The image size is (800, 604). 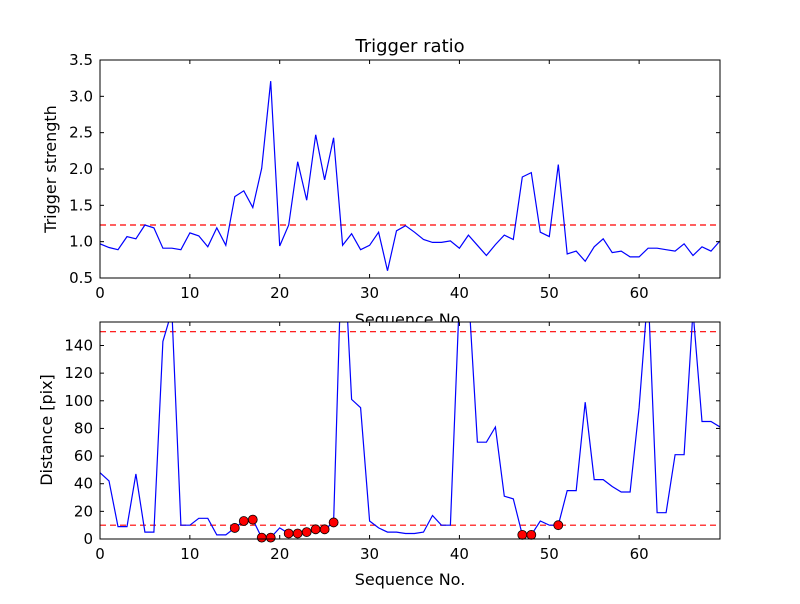 I want to click on y-tick-label: 0, so click(x=88, y=539).